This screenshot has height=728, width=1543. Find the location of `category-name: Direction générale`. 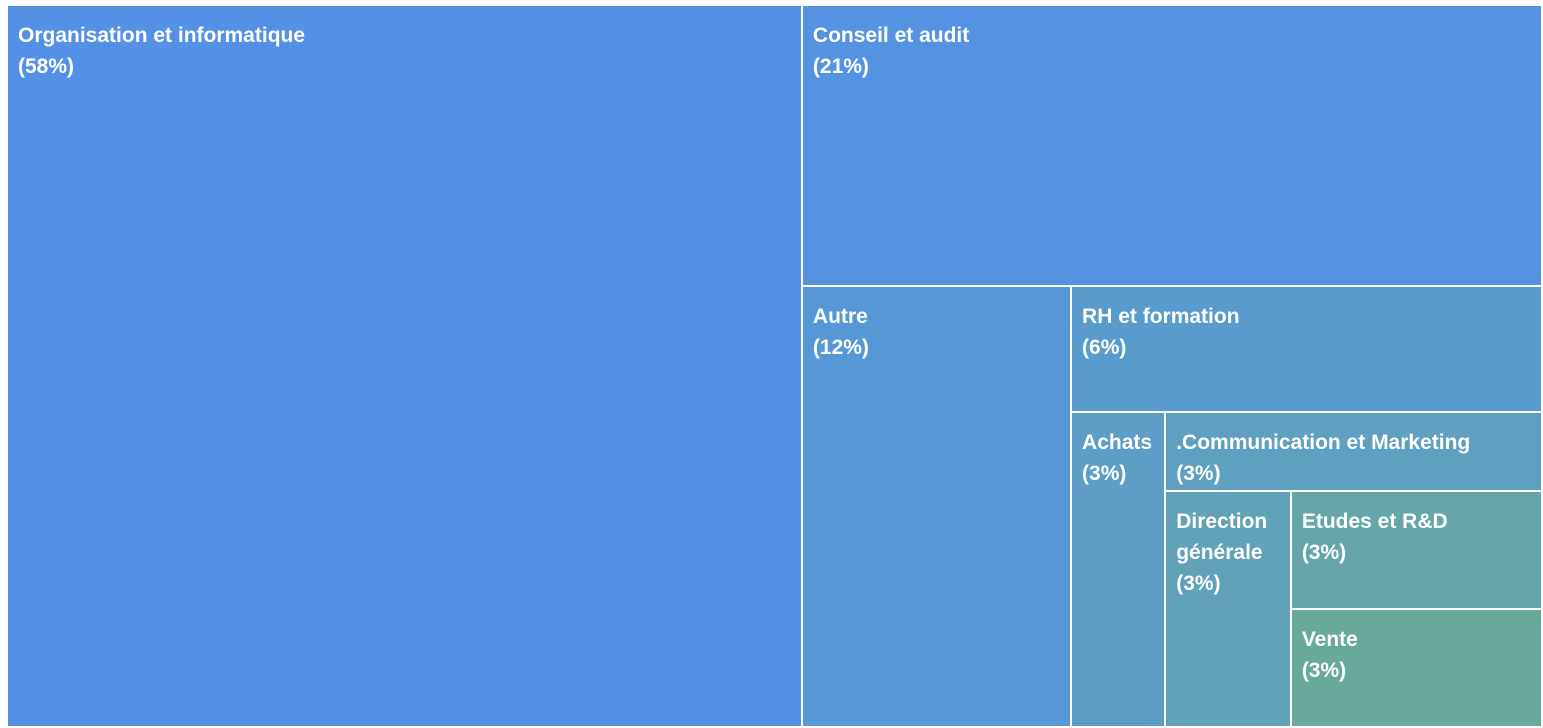

category-name: Direction générale is located at coordinates (1222, 536).